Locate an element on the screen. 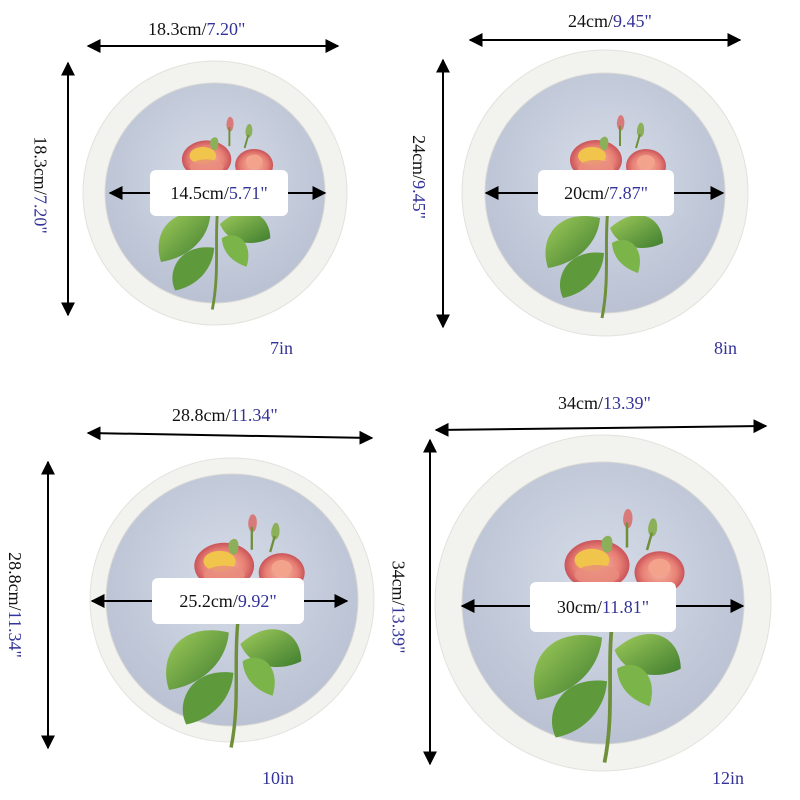 Image resolution: width=800 pixels, height=800 pixels. frame-4-inner-label: 30cm/11.81" is located at coordinates (603, 607).